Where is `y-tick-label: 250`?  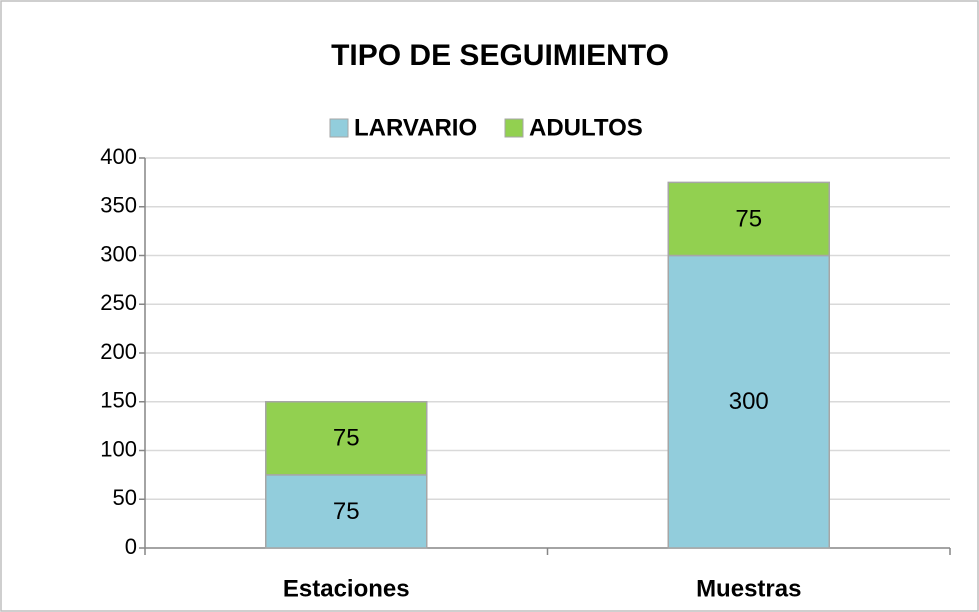 y-tick-label: 250 is located at coordinates (118, 302).